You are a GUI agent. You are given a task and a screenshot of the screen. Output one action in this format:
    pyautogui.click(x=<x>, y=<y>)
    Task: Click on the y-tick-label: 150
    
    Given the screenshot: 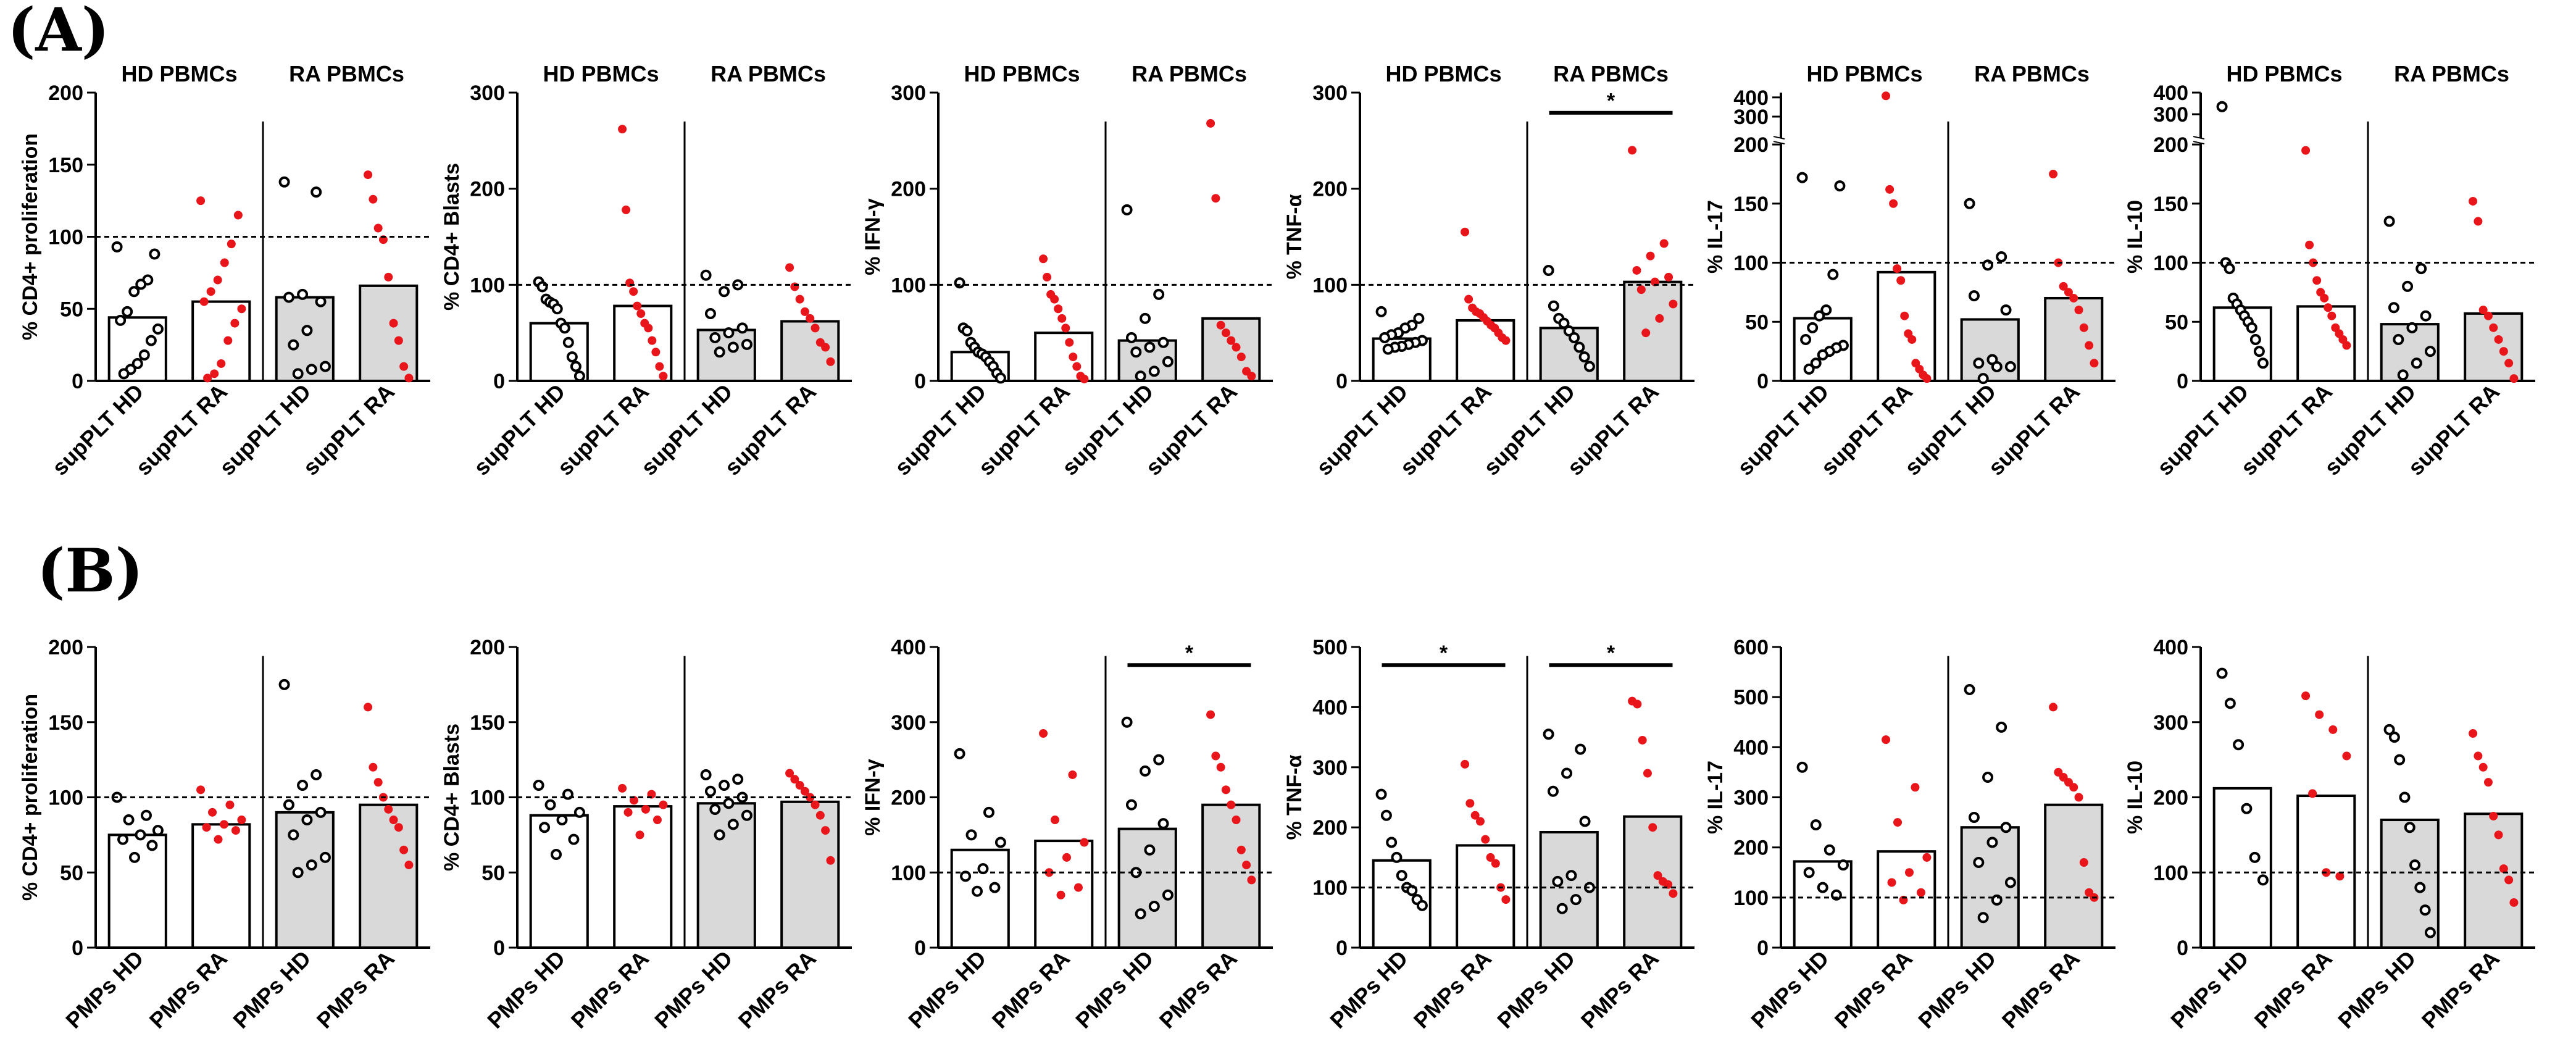 What is the action you would take?
    pyautogui.click(x=1751, y=204)
    